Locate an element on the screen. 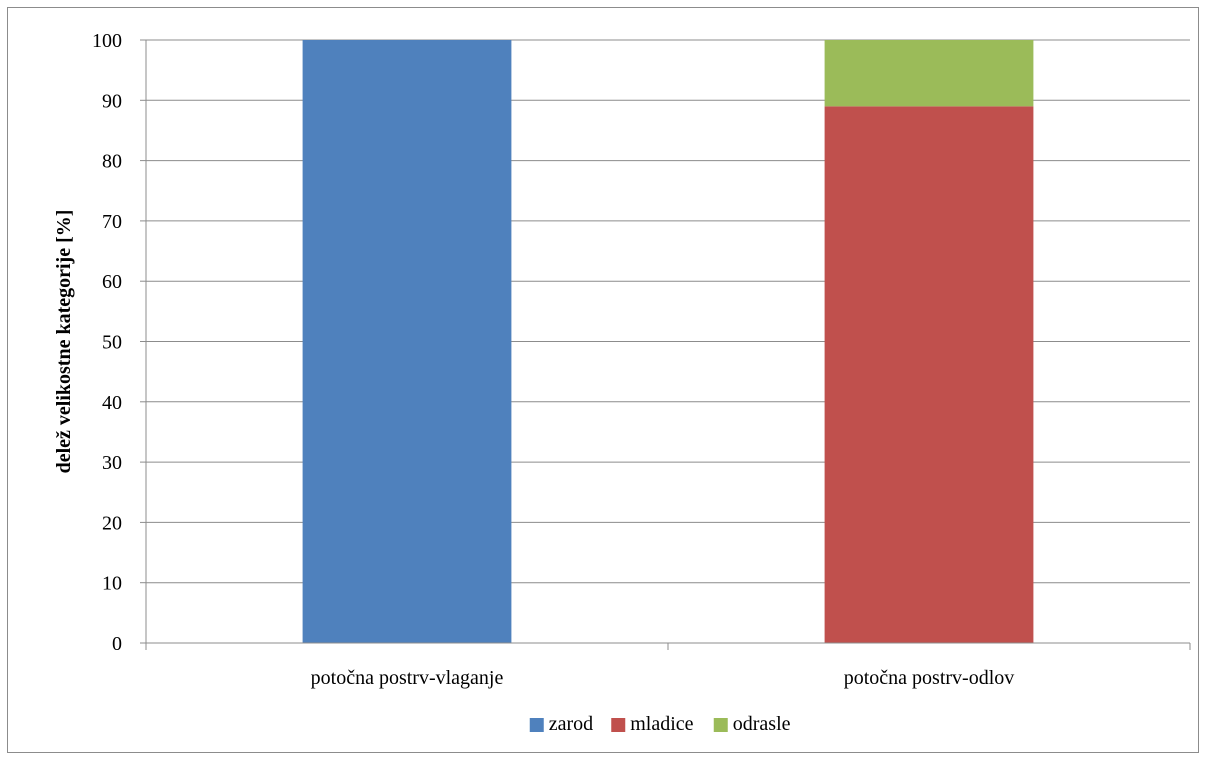 This screenshot has width=1206, height=760. legend-label-mladice: mladice is located at coordinates (661, 724).